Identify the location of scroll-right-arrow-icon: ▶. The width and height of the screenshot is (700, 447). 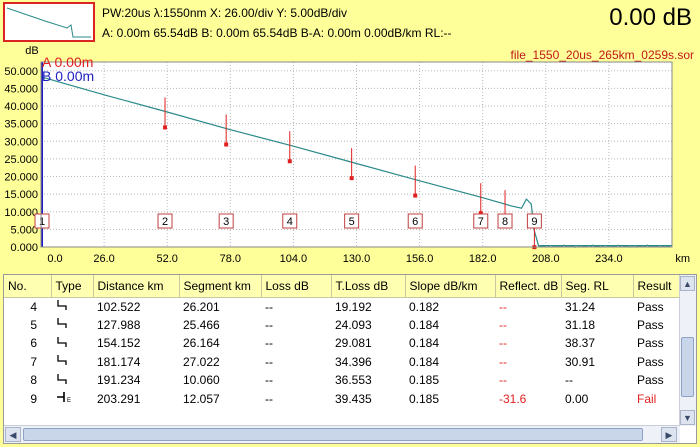
(669, 434).